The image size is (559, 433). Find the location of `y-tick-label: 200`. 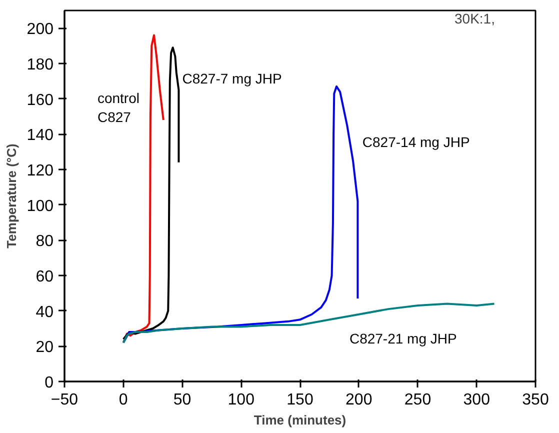

y-tick-label: 200 is located at coordinates (40, 29).